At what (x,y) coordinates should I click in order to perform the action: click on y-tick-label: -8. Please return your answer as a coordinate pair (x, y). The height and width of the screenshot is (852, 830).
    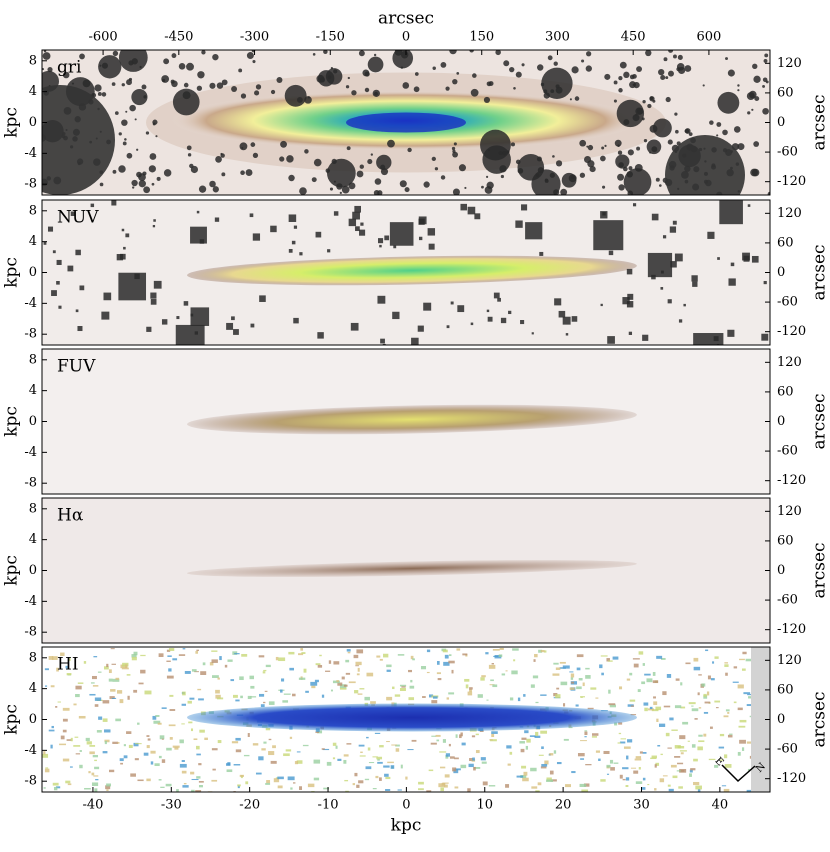
    Looking at the image, I should click on (30, 334).